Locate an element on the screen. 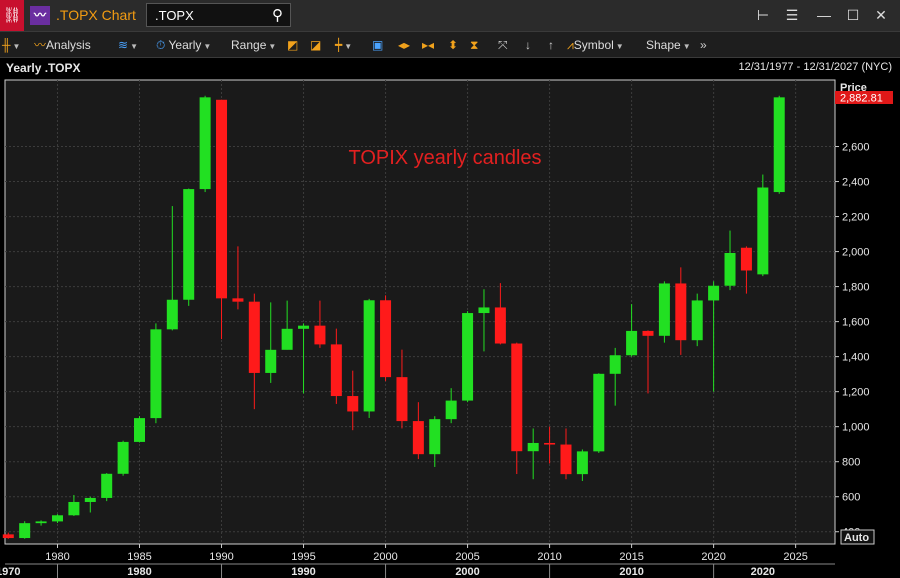  x-tick-label: 2005 is located at coordinates (467, 557).